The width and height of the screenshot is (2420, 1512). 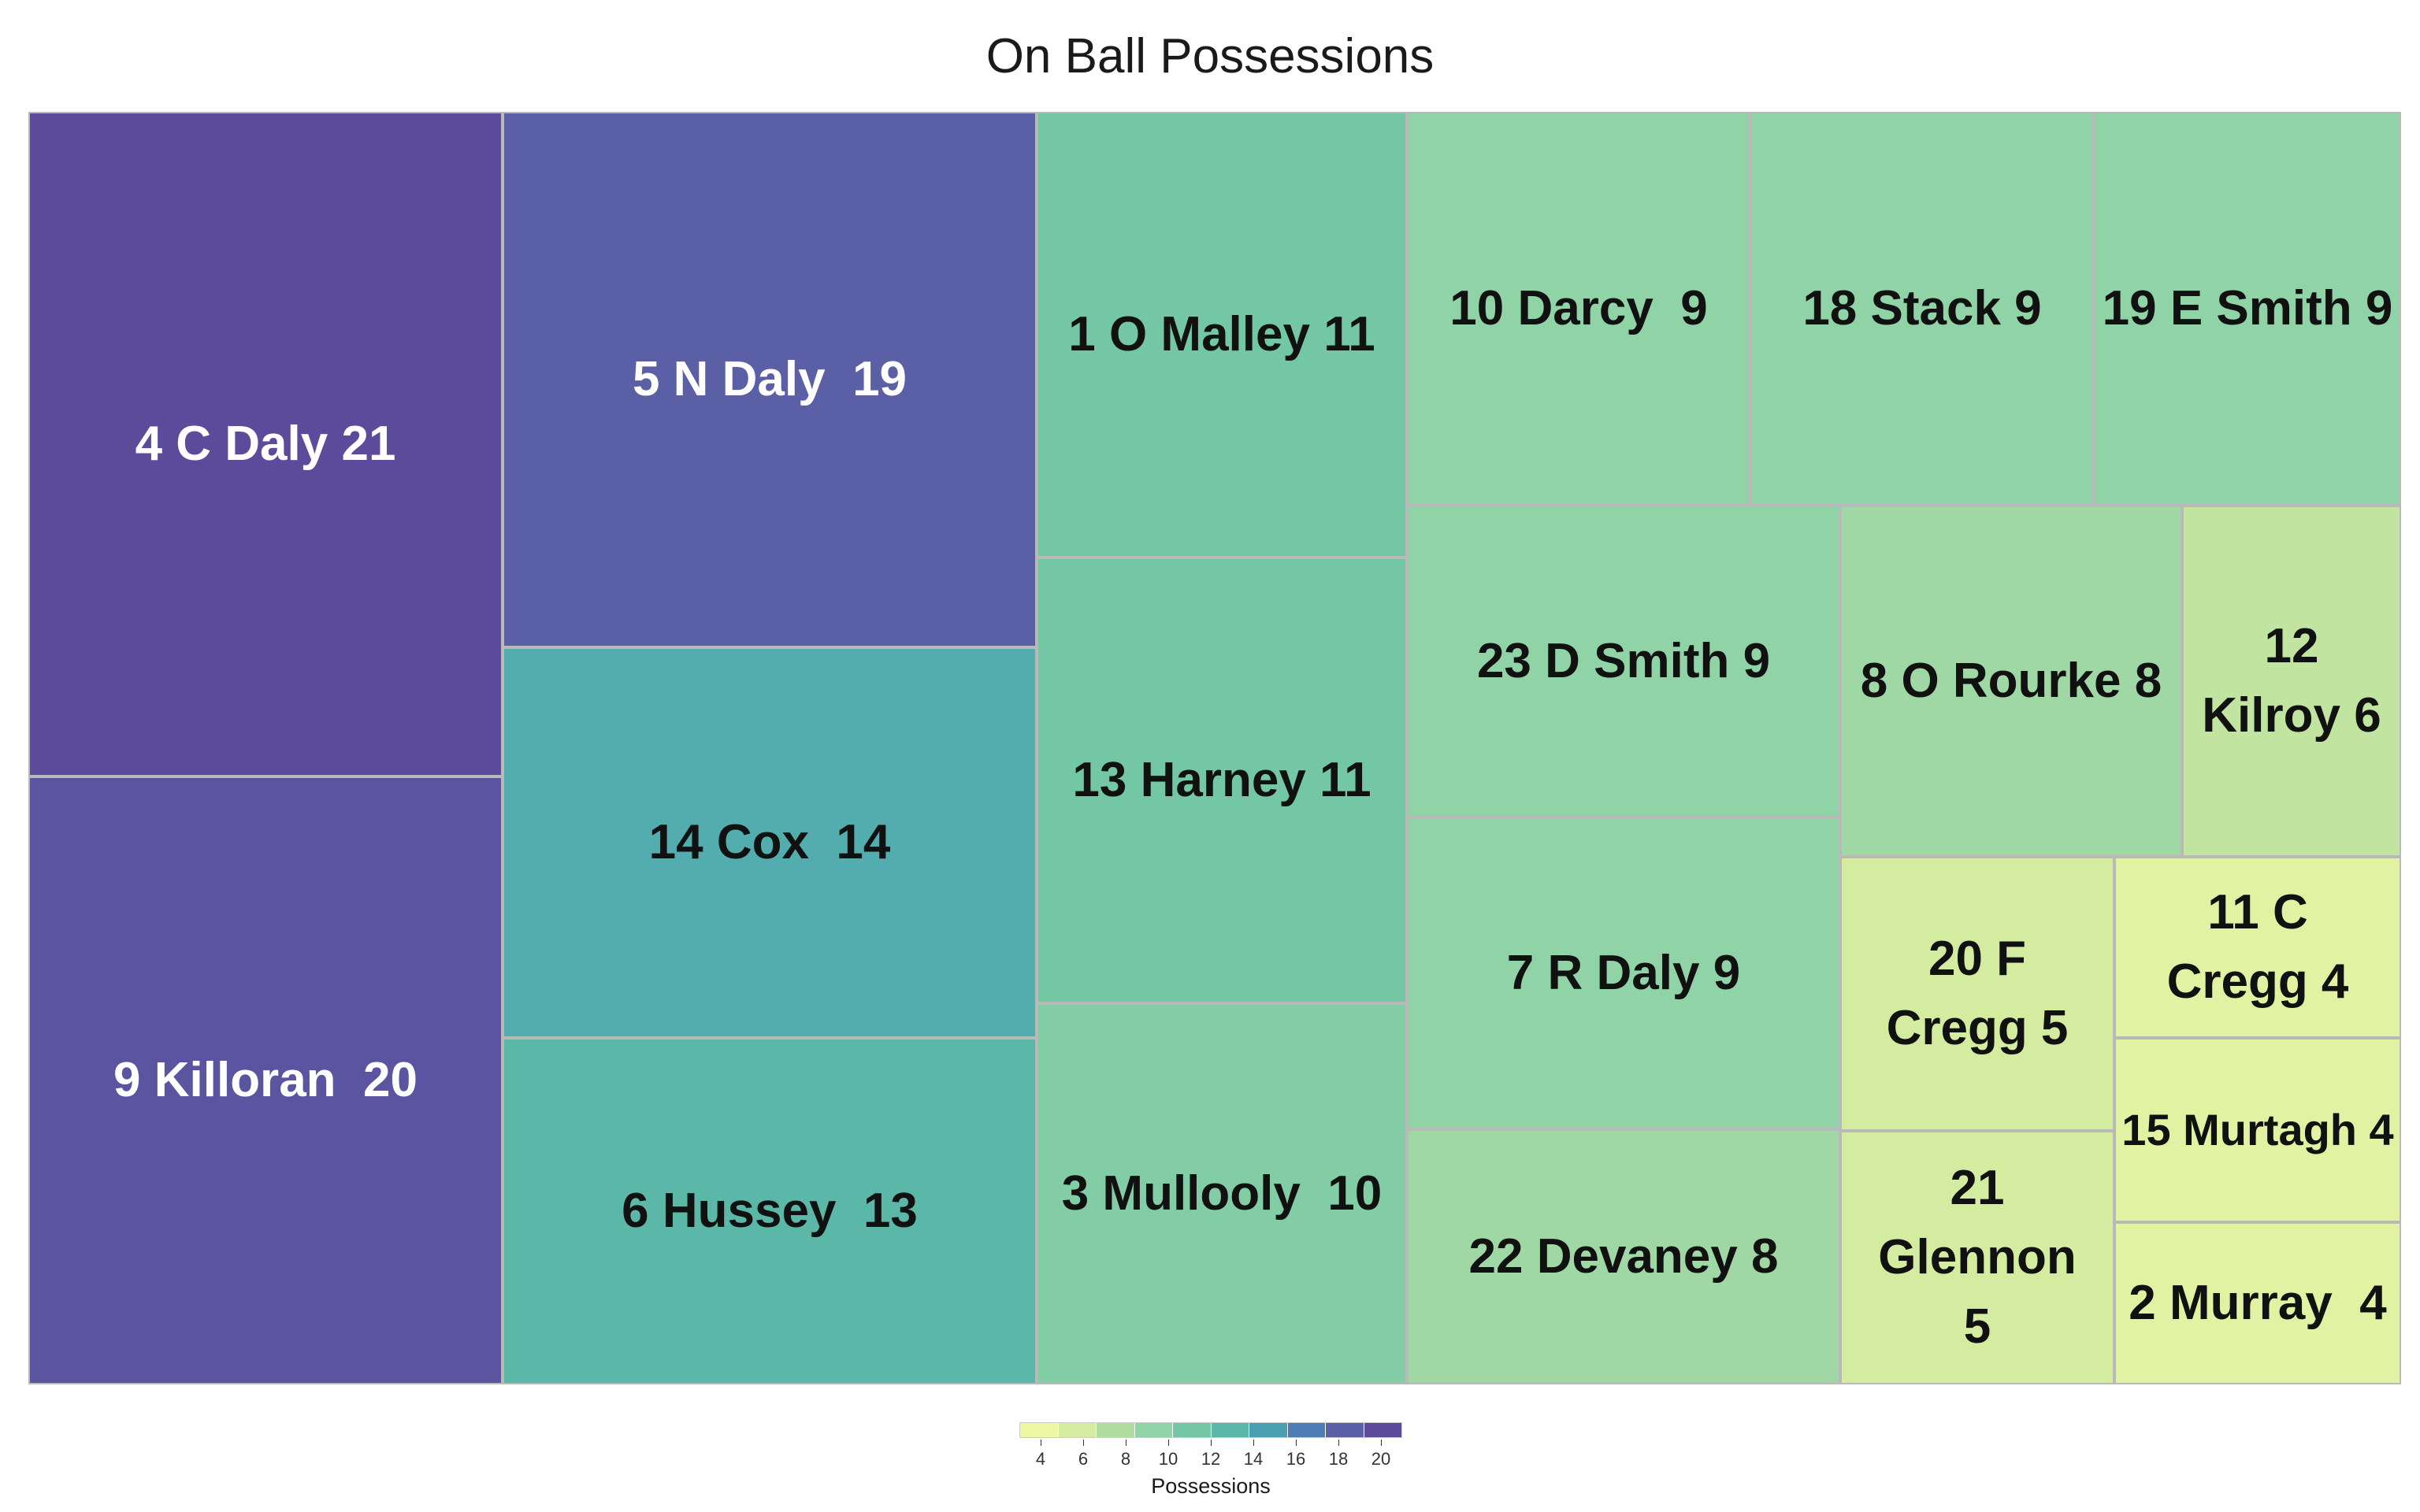 I want to click on tile-label: 9 Killoran 20, so click(x=265, y=1079).